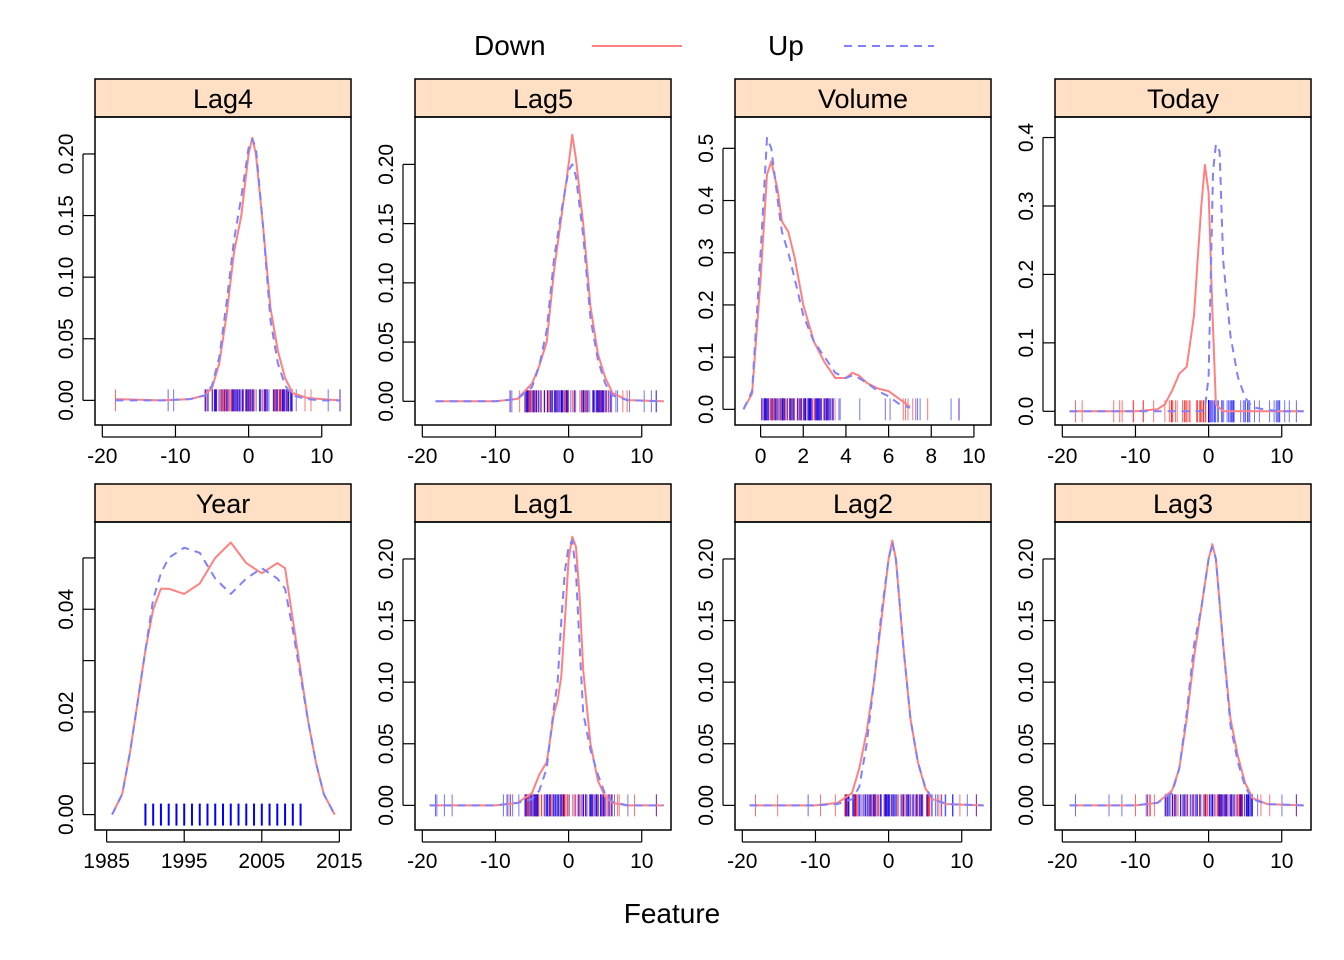  What do you see at coordinates (706, 148) in the screenshot?
I see `y-tick-label-volume: 0.5` at bounding box center [706, 148].